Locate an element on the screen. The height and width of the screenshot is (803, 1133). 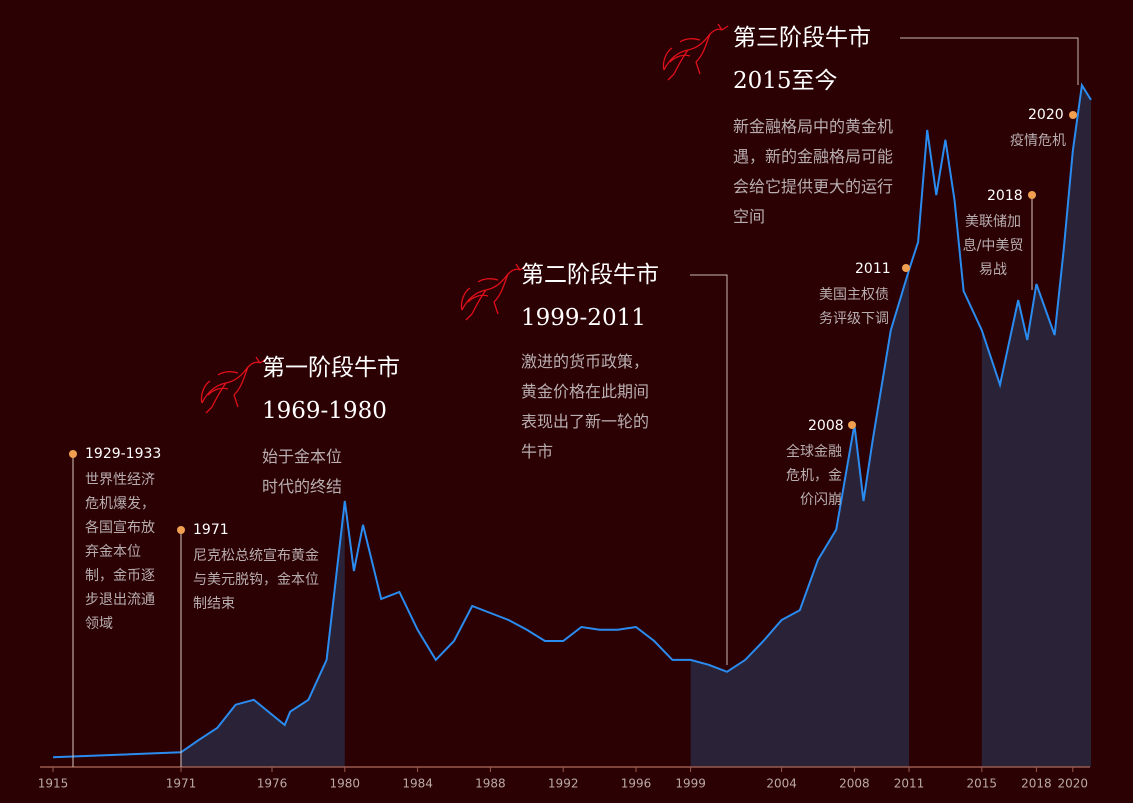
phase-years: 2015至今 is located at coordinates (785, 81).